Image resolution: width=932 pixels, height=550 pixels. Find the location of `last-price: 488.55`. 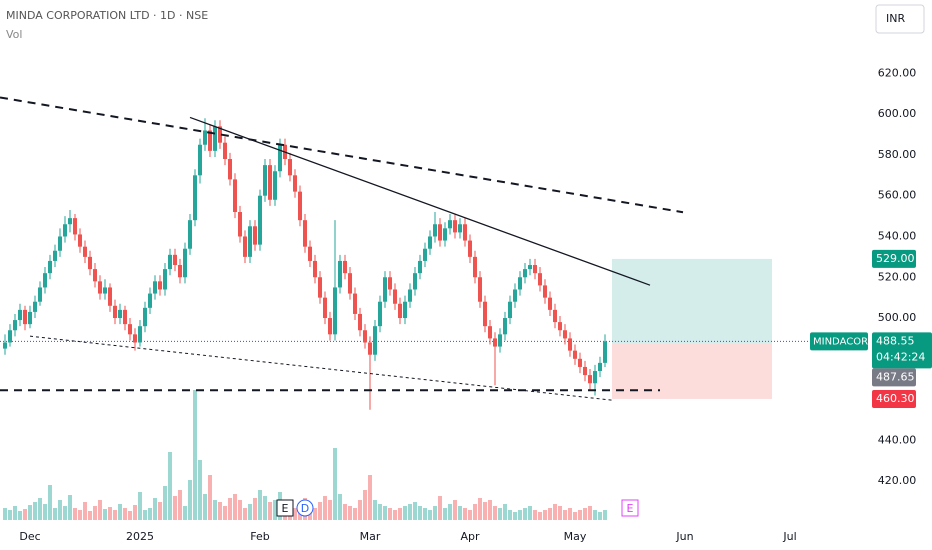

last-price: 488.55 is located at coordinates (895, 340).